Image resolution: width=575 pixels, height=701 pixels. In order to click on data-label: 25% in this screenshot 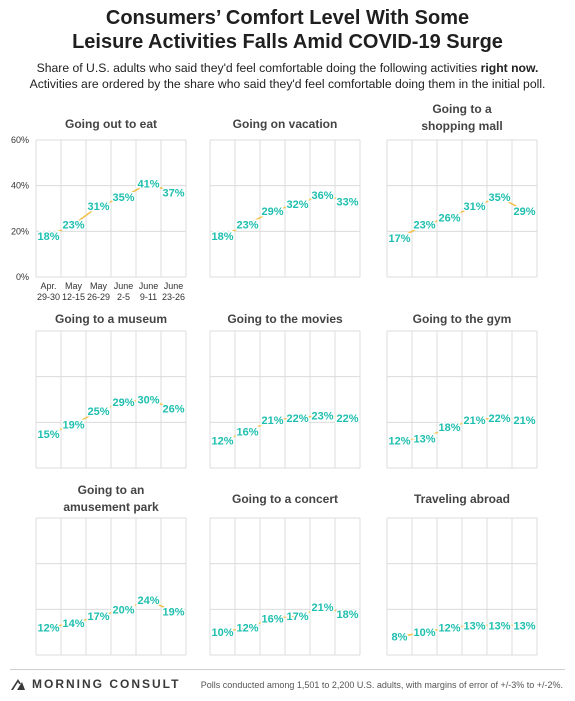, I will do `click(98, 412)`.